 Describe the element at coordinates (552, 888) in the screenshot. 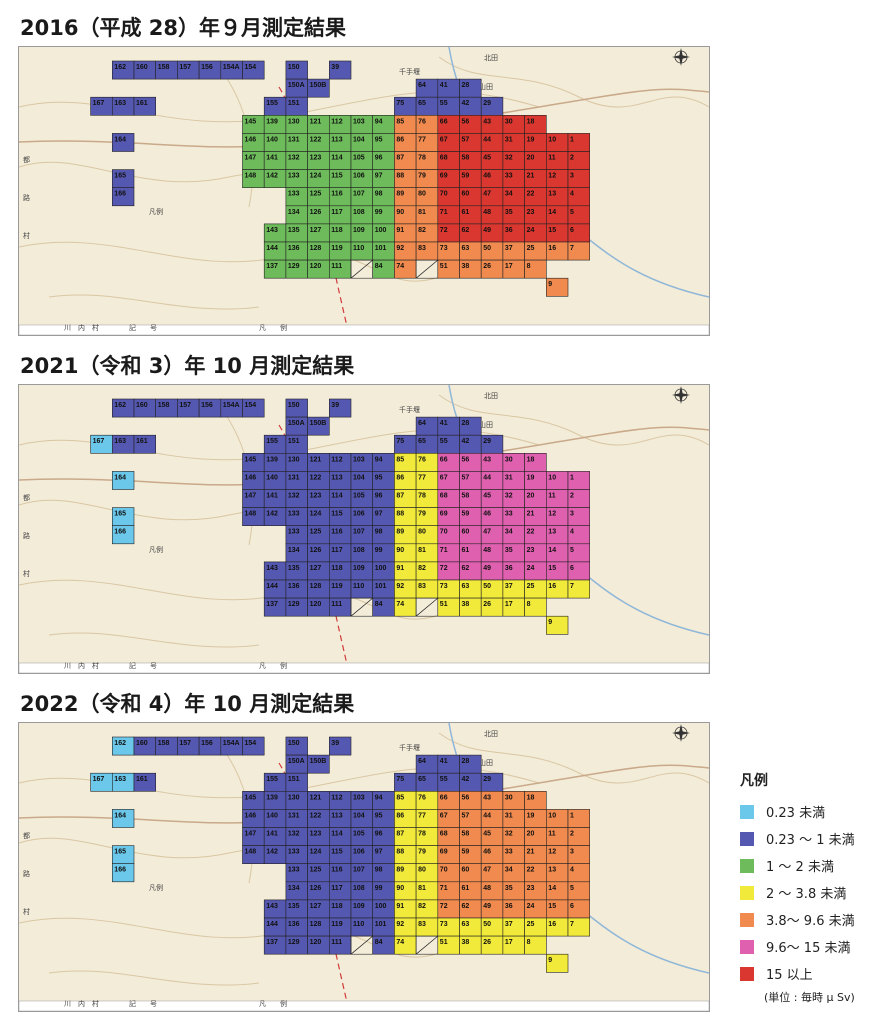

I see `grid-cell-number: 14` at that location.